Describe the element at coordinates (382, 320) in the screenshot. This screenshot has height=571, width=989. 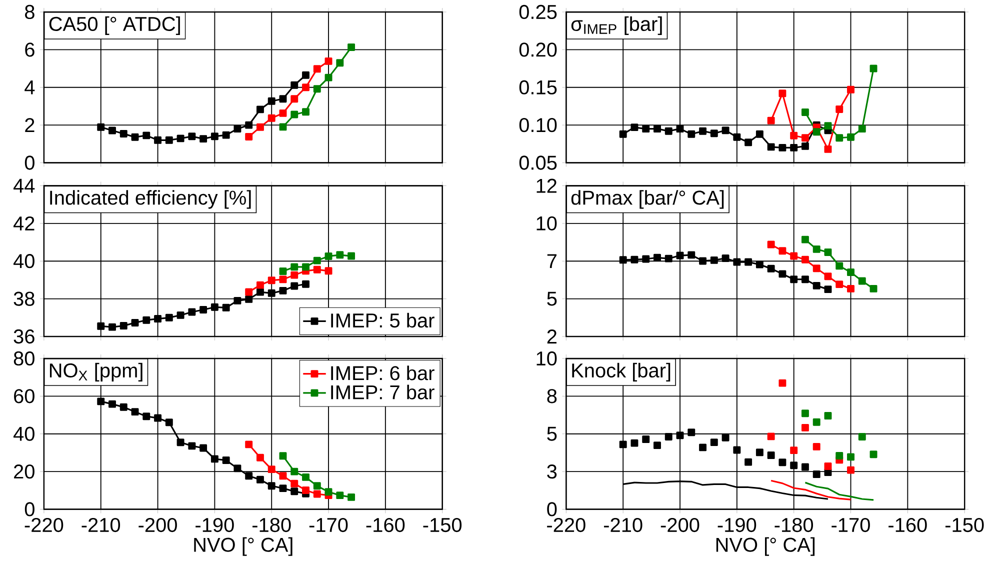
I see `legend-label: IMEP: 5 bar` at that location.